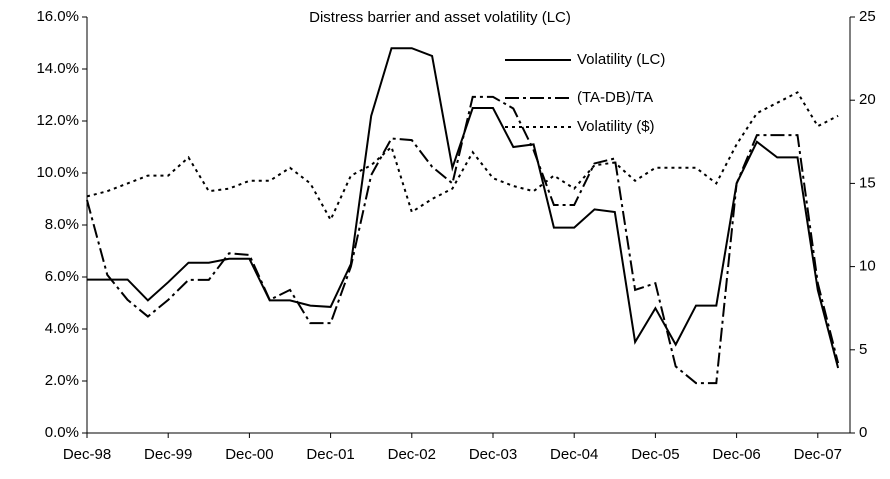 Image resolution: width=890 pixels, height=479 pixels. Describe the element at coordinates (736, 454) in the screenshot. I see `x-tick-label: Dec-06` at that location.